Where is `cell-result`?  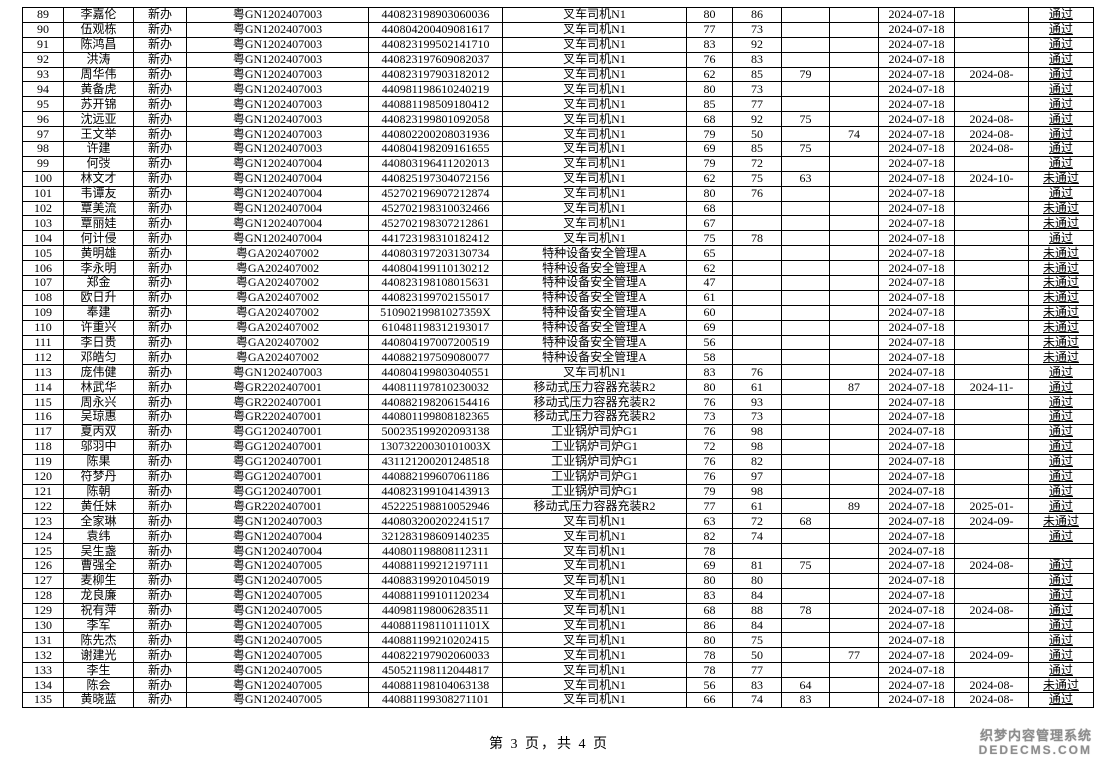 cell-result is located at coordinates (1061, 551).